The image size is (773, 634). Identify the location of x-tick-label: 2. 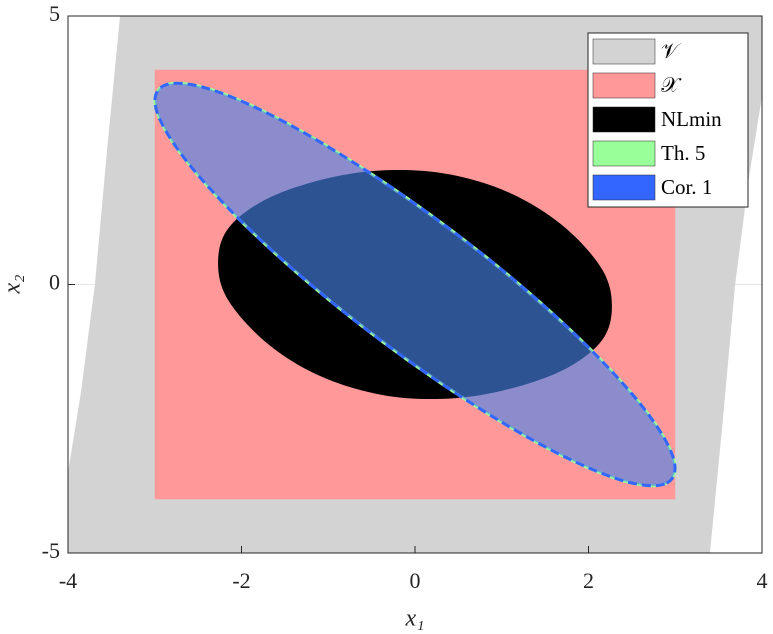
(588, 580).